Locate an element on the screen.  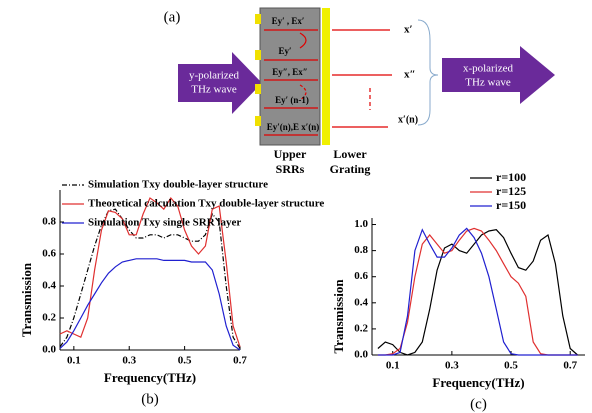
panel-label: (b) is located at coordinates (150, 399).